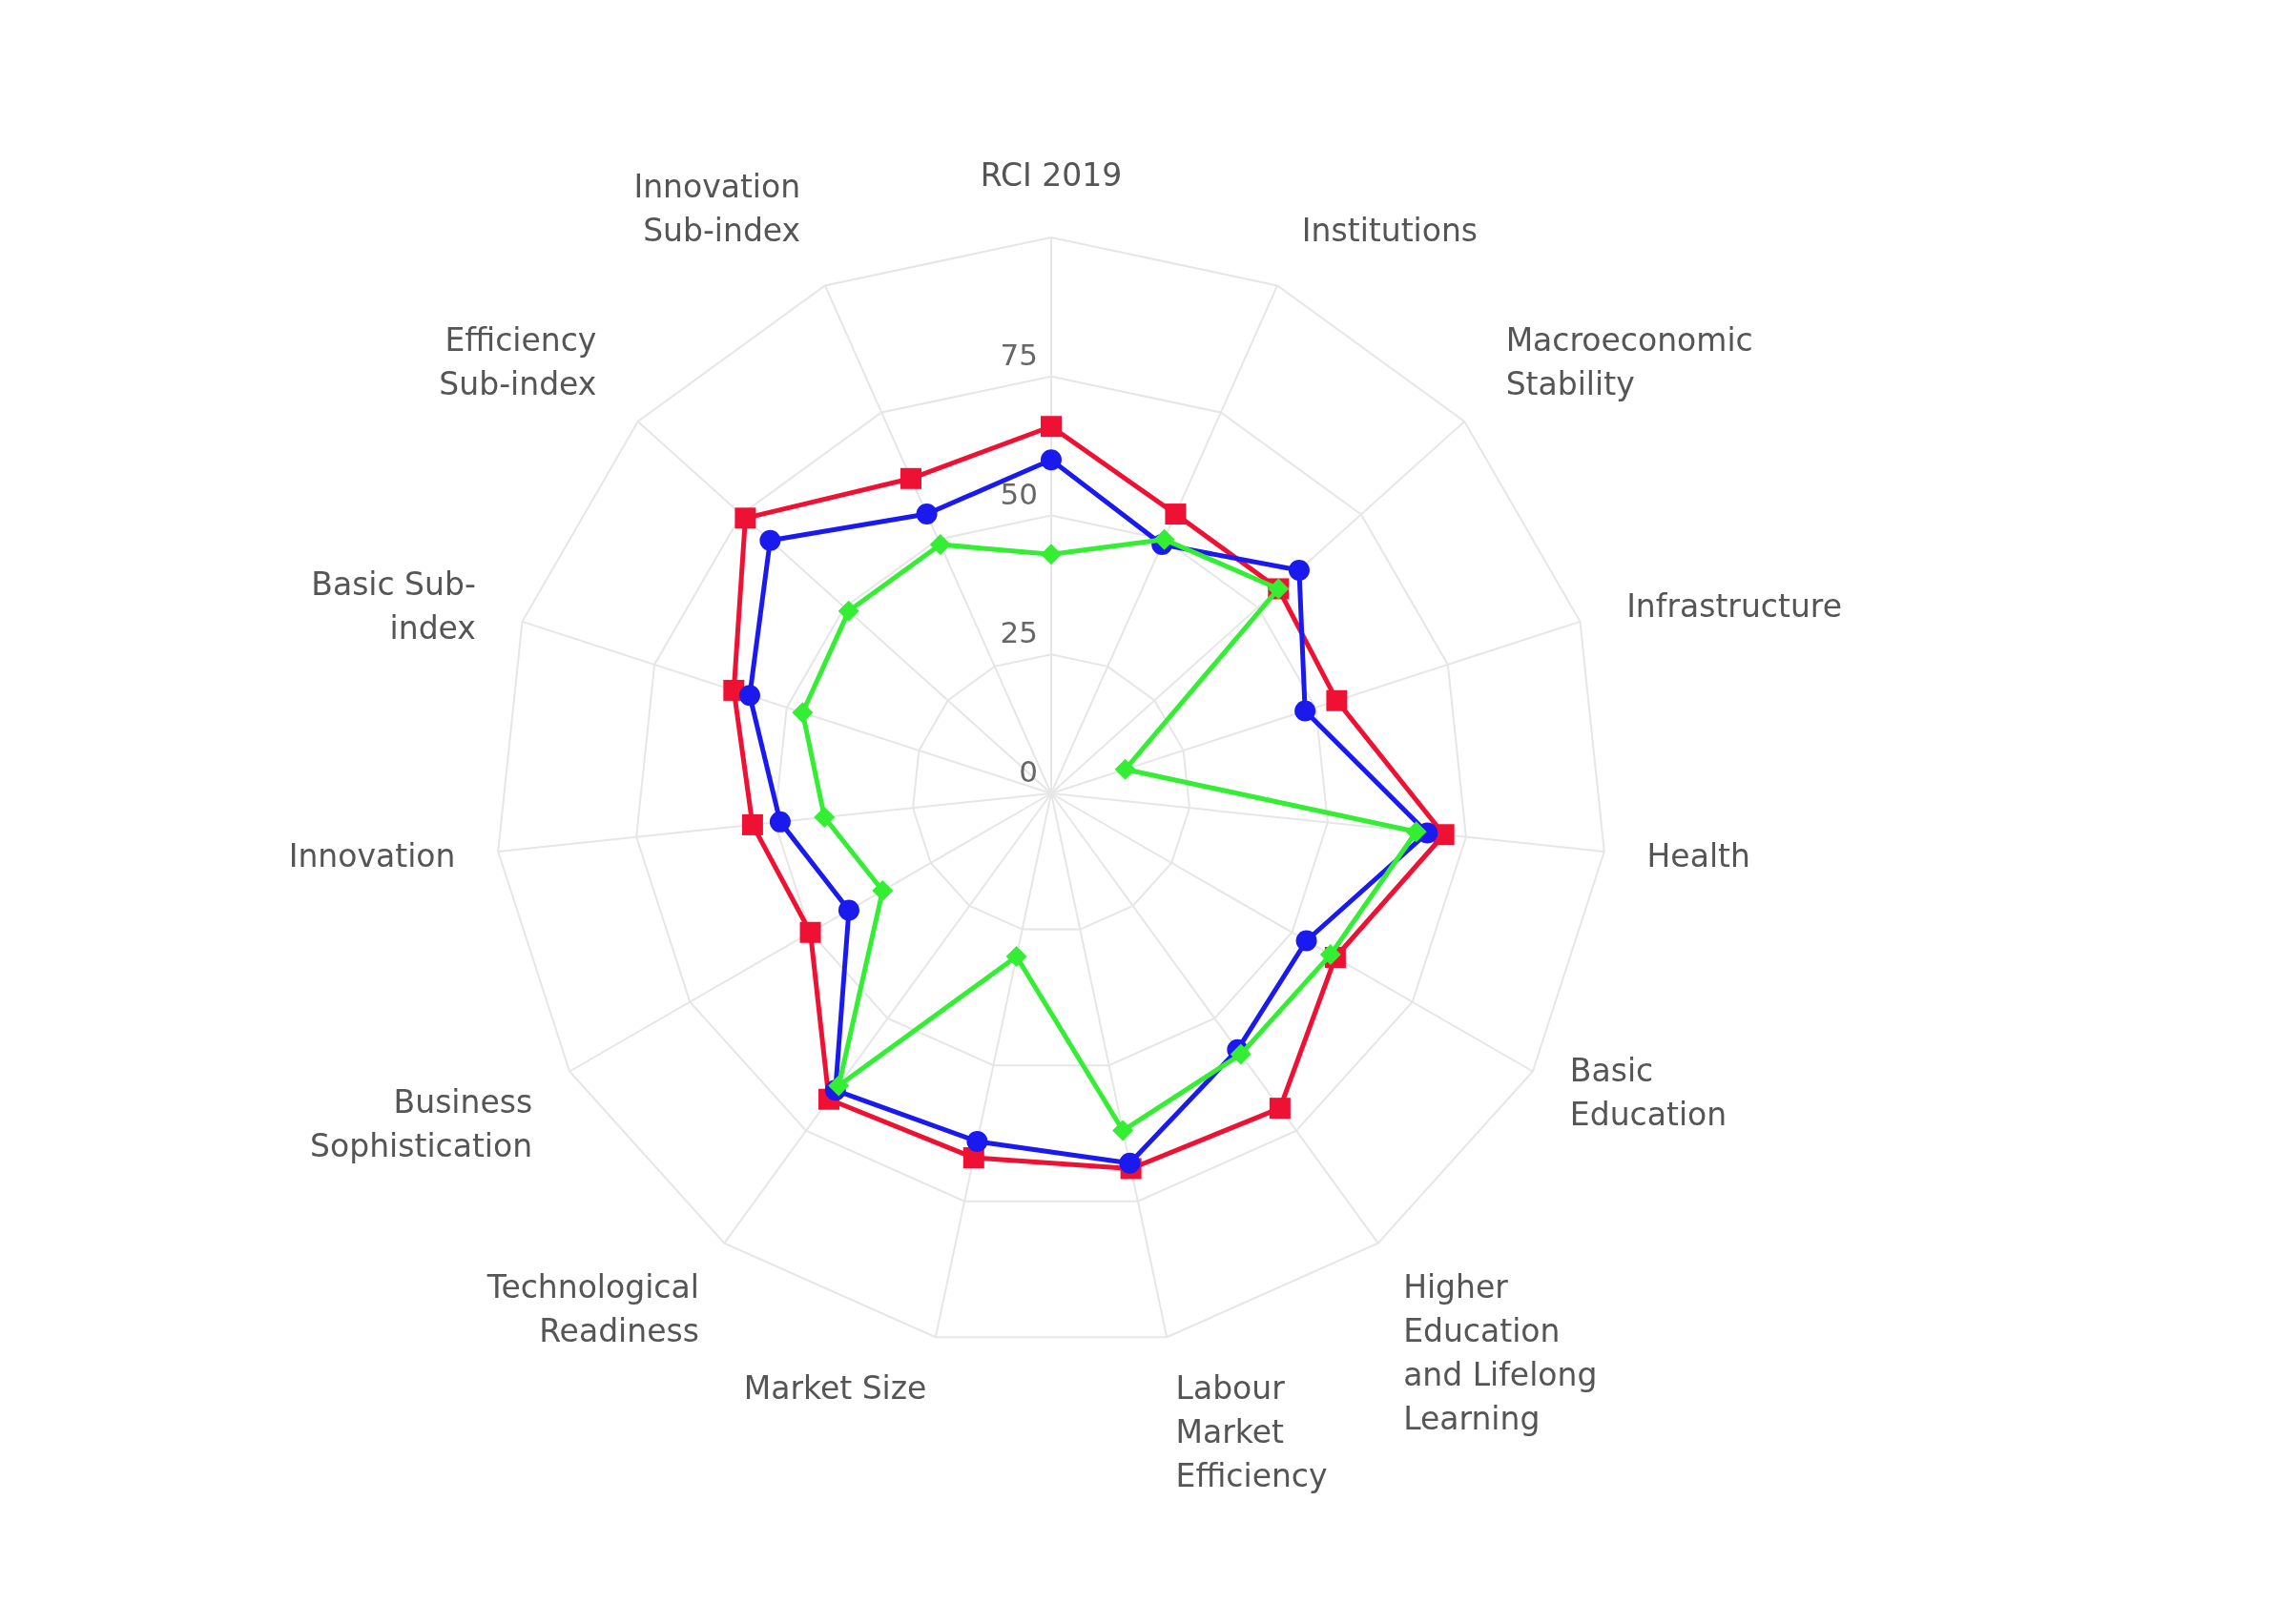  Describe the element at coordinates (1028, 771) in the screenshot. I see `y-tick-label: 0` at that location.